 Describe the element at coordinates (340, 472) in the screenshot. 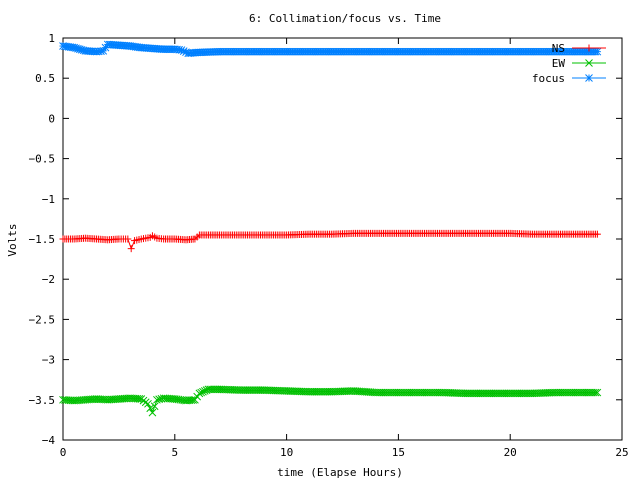

I see `x-axis-label: time (Elapse Hours)` at that location.